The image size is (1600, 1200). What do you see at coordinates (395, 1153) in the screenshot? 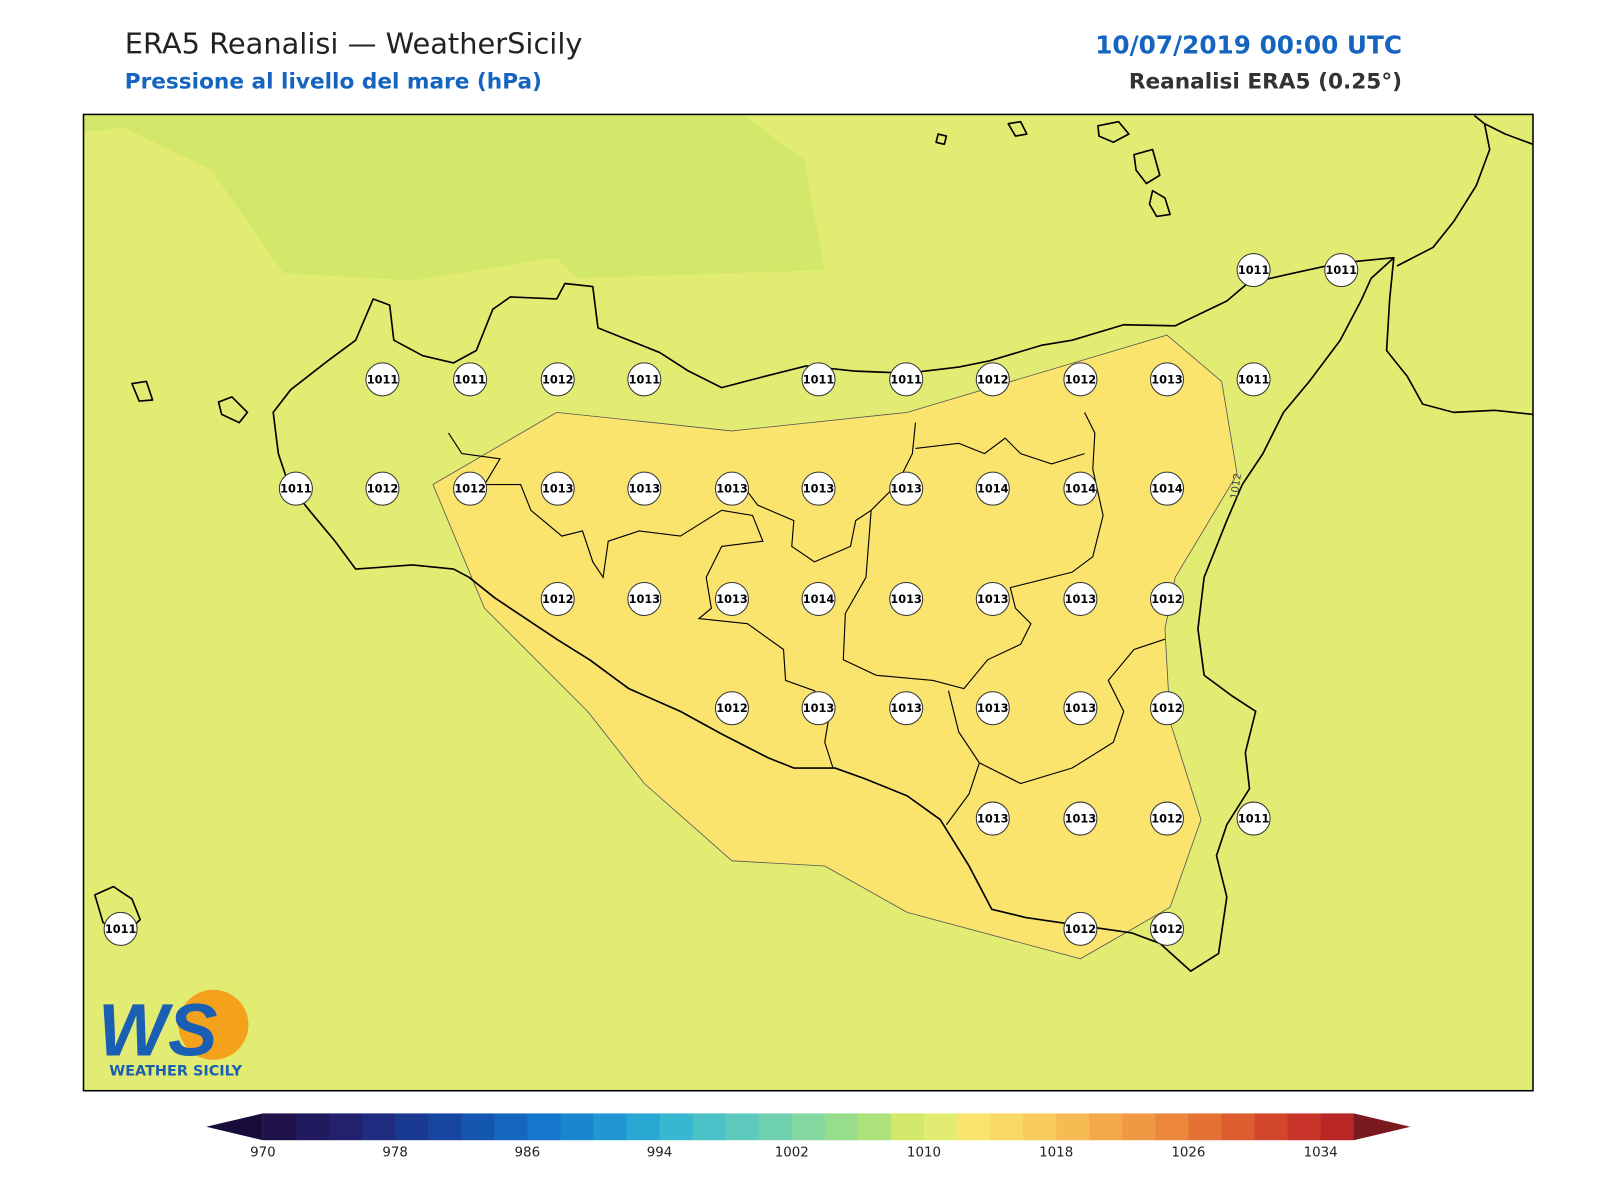
I see `colorbar-tick-label: 978` at bounding box center [395, 1153].